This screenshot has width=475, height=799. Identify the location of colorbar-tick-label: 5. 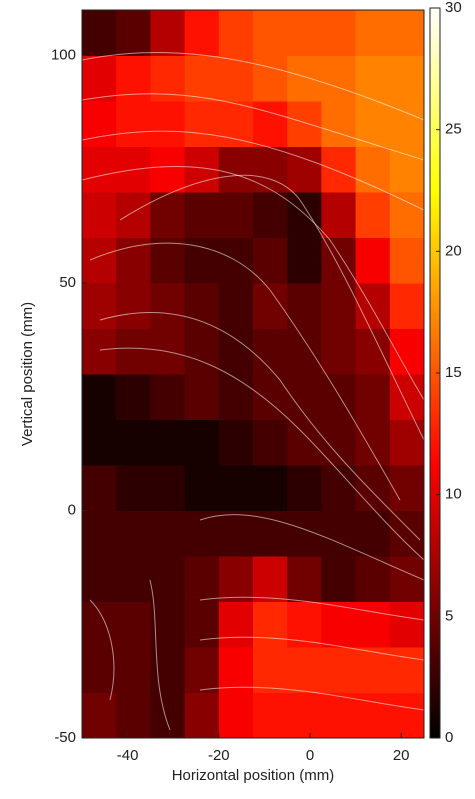
(449, 615).